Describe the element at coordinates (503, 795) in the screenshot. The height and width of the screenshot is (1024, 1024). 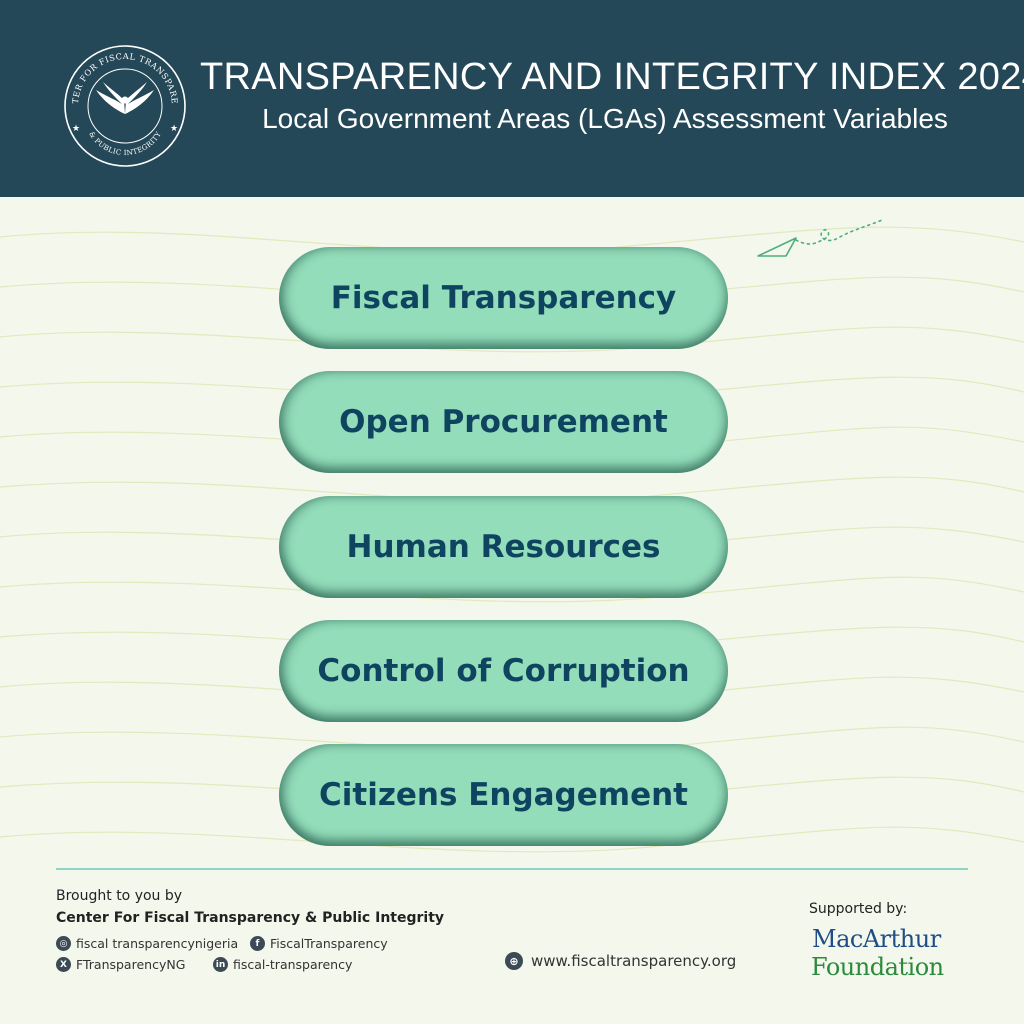
I see `variable-citizens-engagement: Citizens Engagement` at that location.